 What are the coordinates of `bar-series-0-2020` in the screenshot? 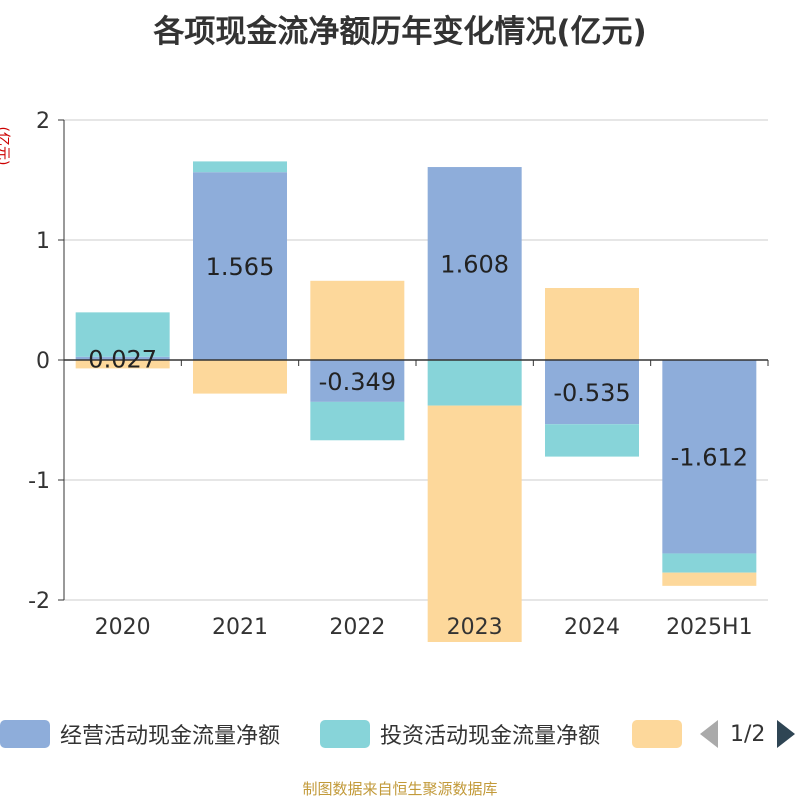 It's located at (122, 358).